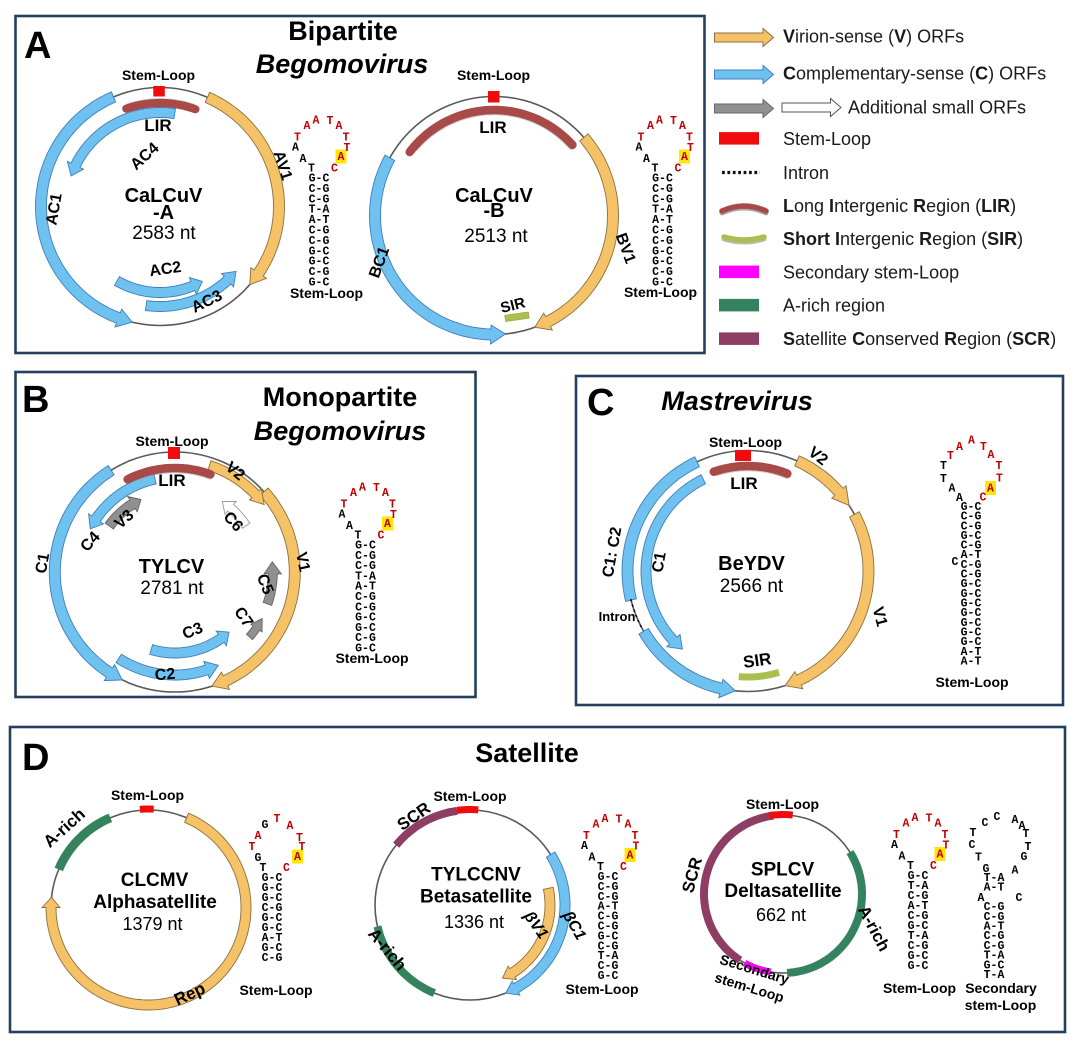 The height and width of the screenshot is (1050, 1075). What do you see at coordinates (781, 915) in the screenshot?
I see `svg-text: 662 nt` at bounding box center [781, 915].